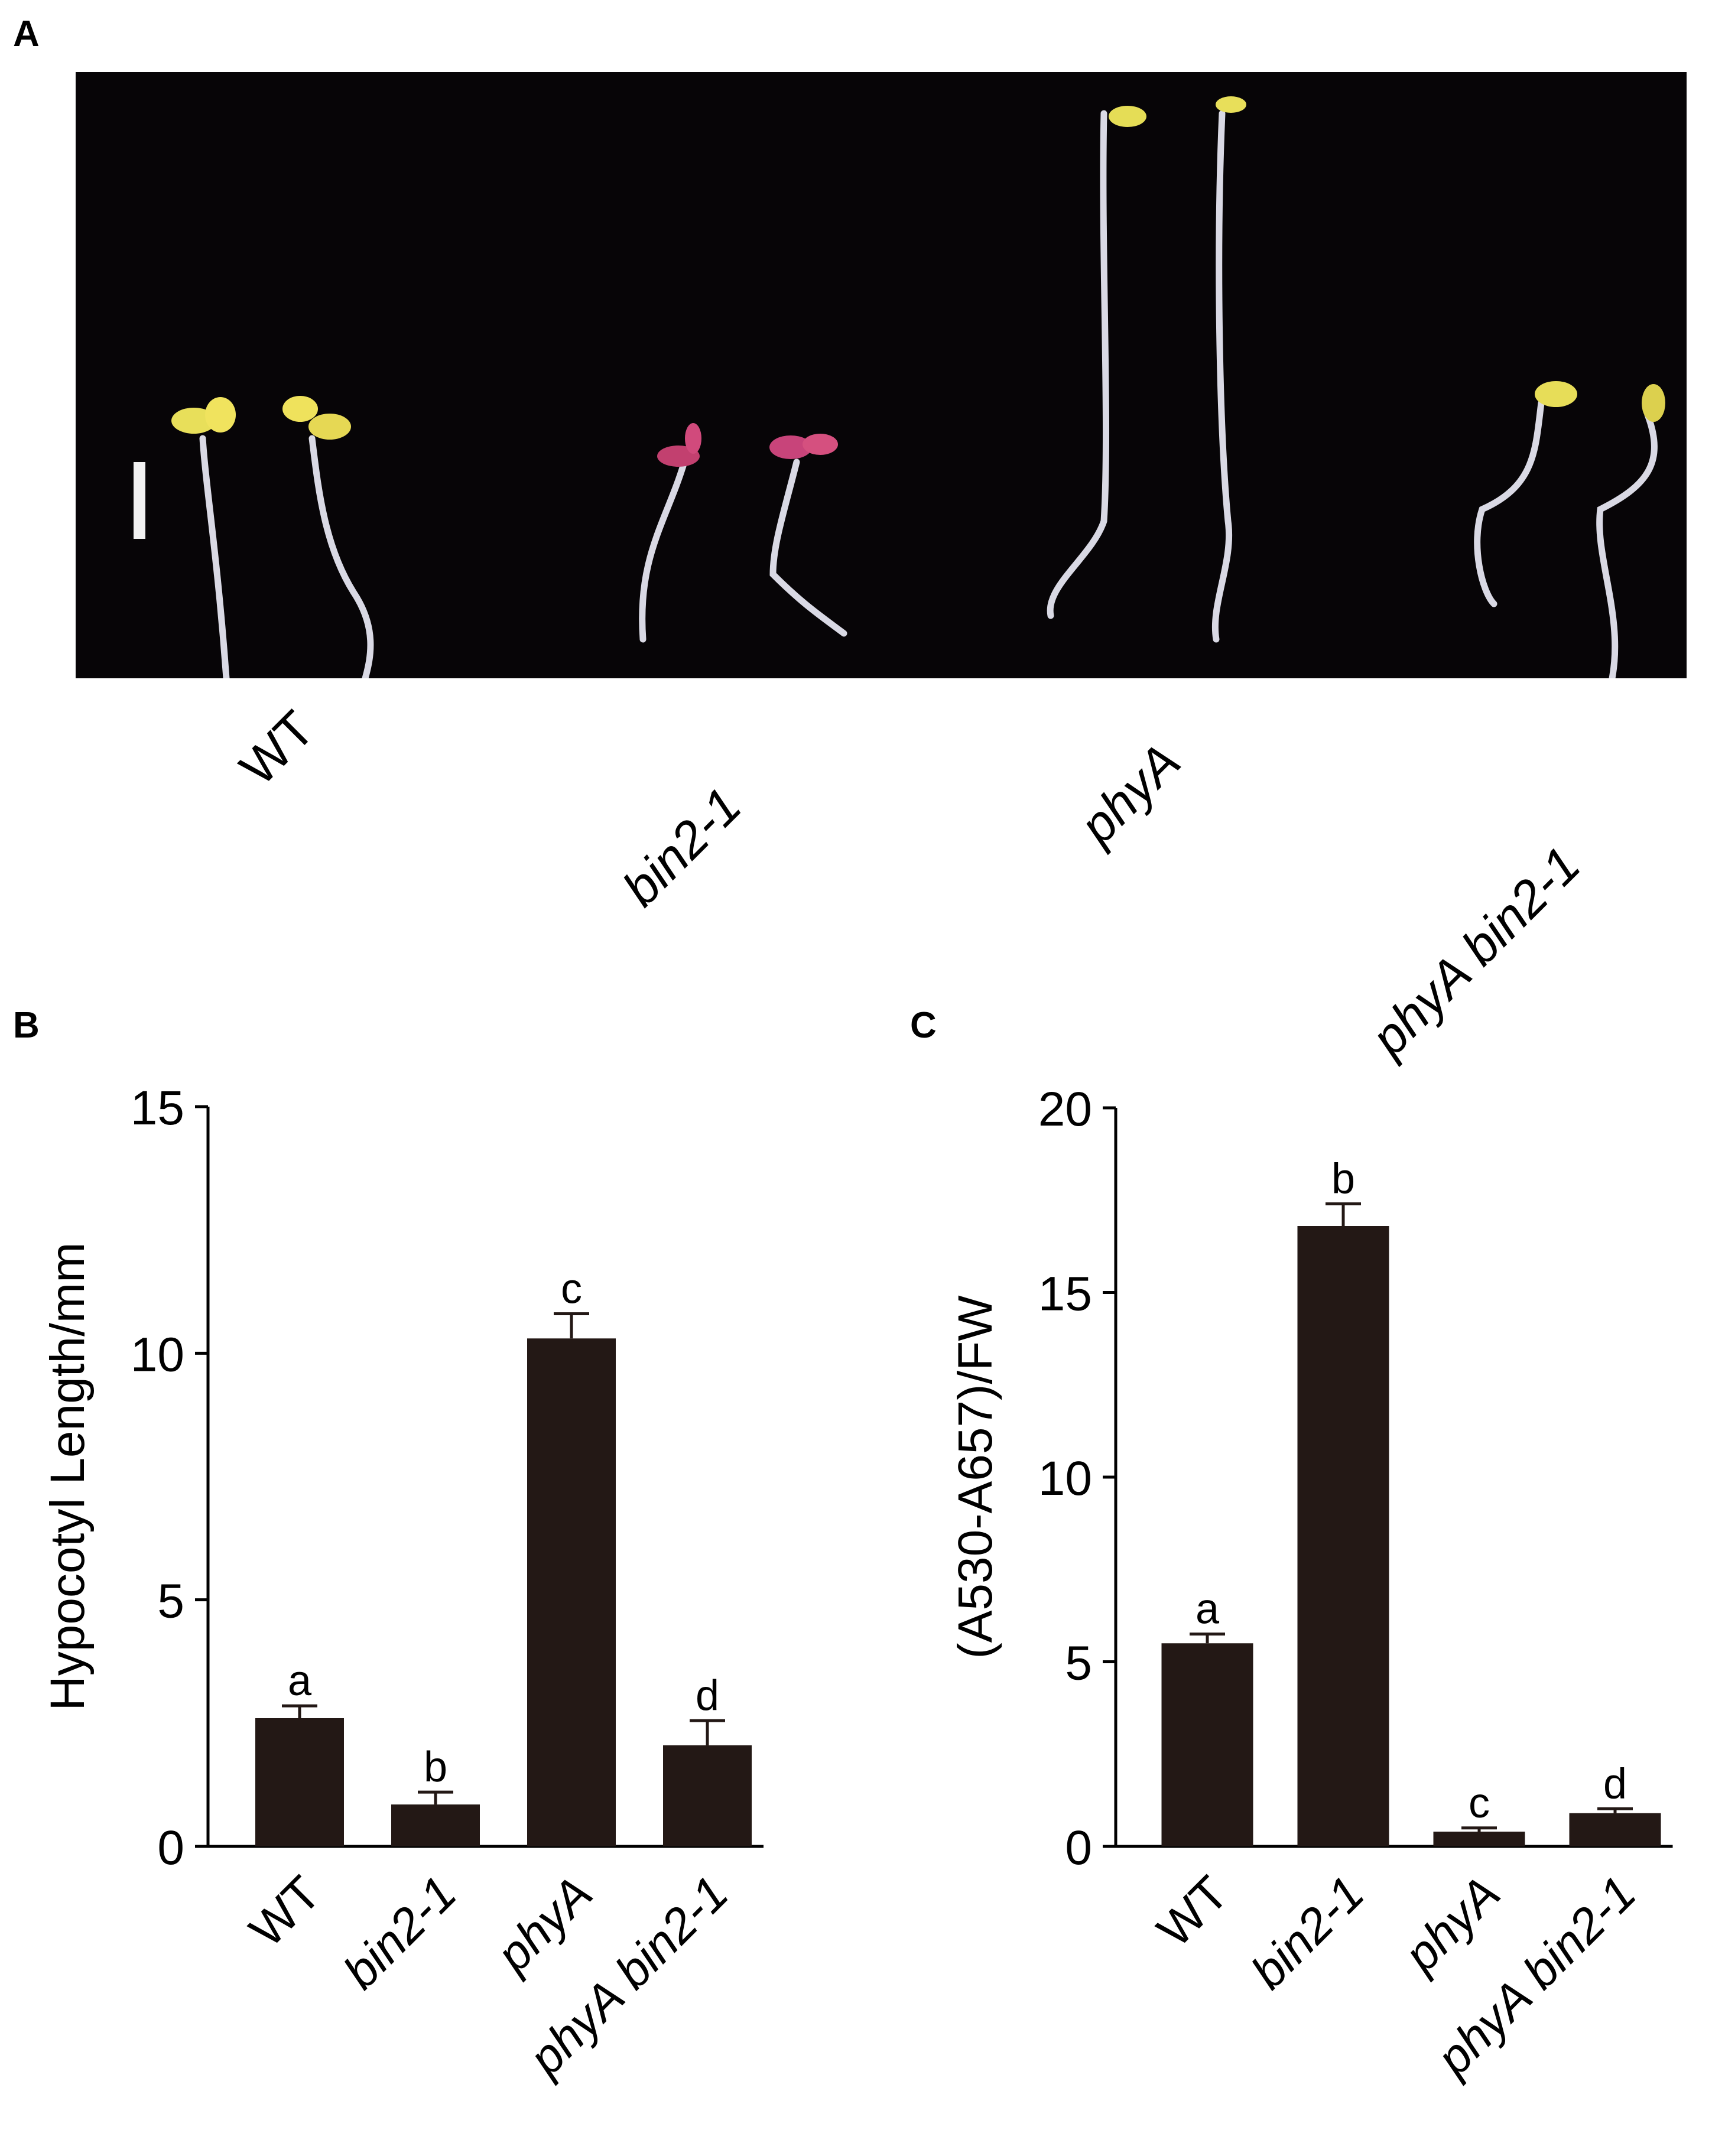 Image resolution: width=1725 pixels, height=2156 pixels. Describe the element at coordinates (1480, 1803) in the screenshot. I see `chart-c-significance-2: c` at that location.